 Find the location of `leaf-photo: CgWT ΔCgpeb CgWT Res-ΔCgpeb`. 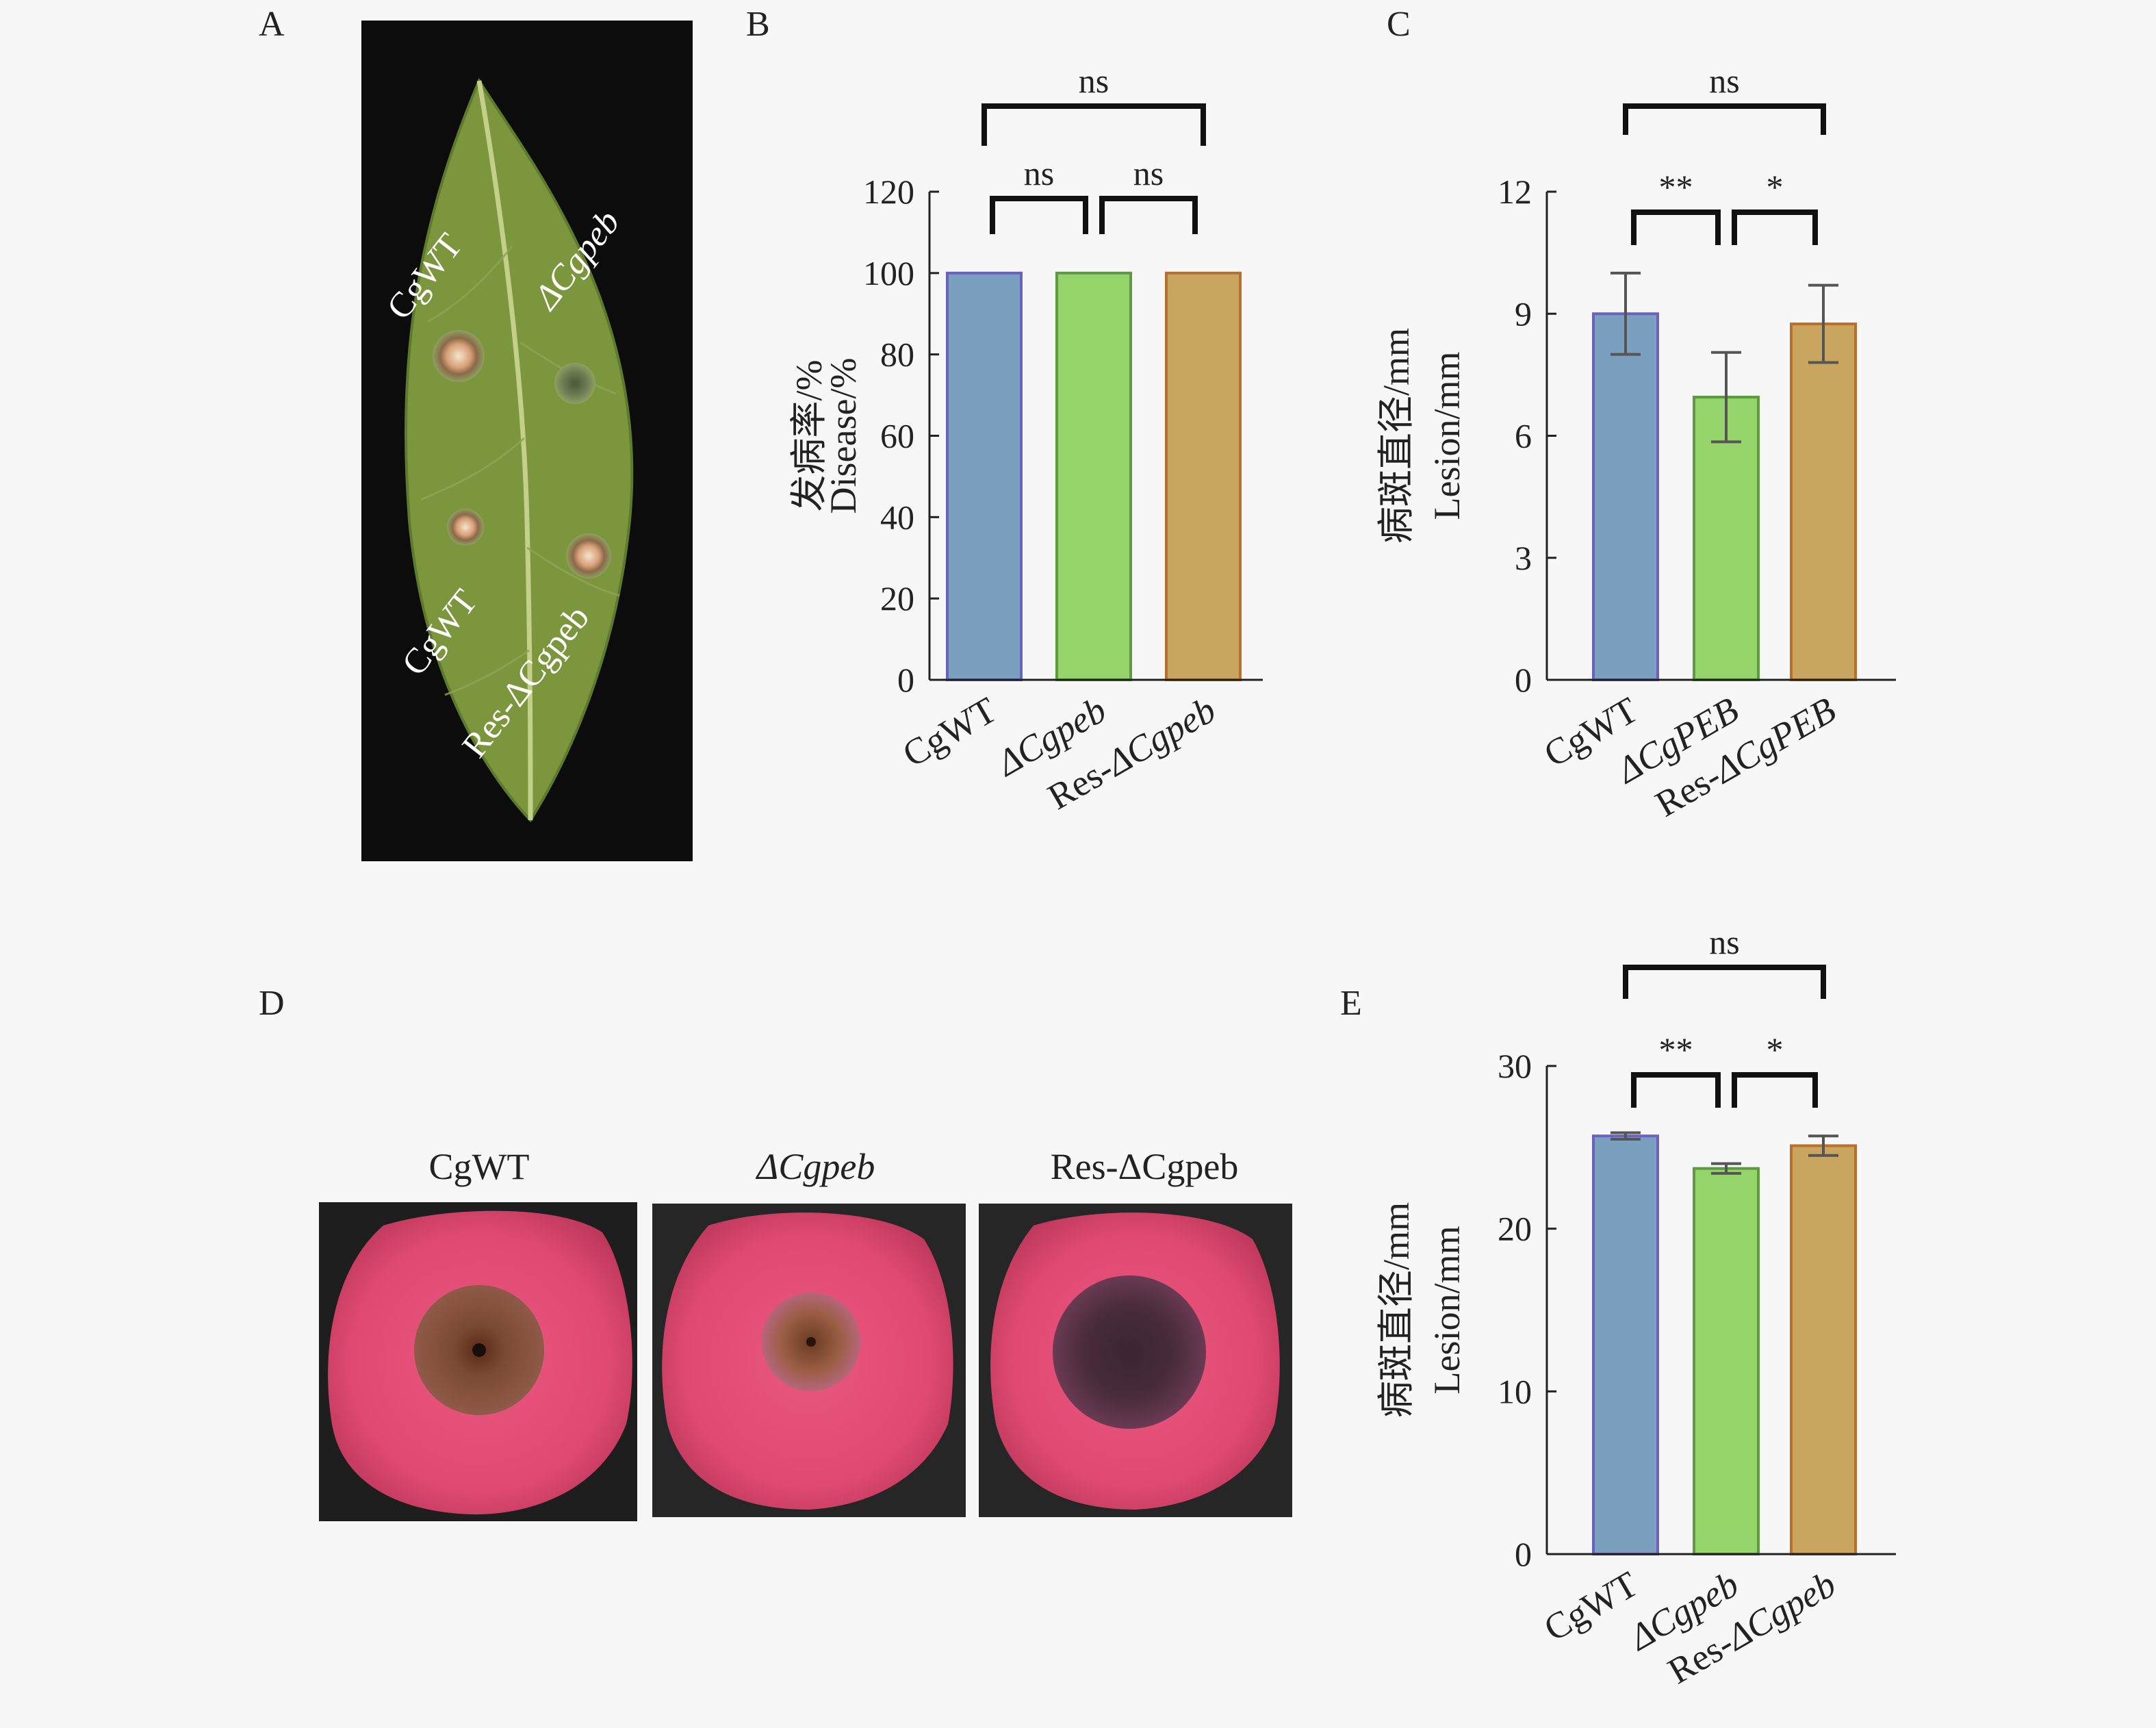

leaf-photo: CgWT ΔCgpeb CgWT Res-ΔCgpeb is located at coordinates (527, 441).